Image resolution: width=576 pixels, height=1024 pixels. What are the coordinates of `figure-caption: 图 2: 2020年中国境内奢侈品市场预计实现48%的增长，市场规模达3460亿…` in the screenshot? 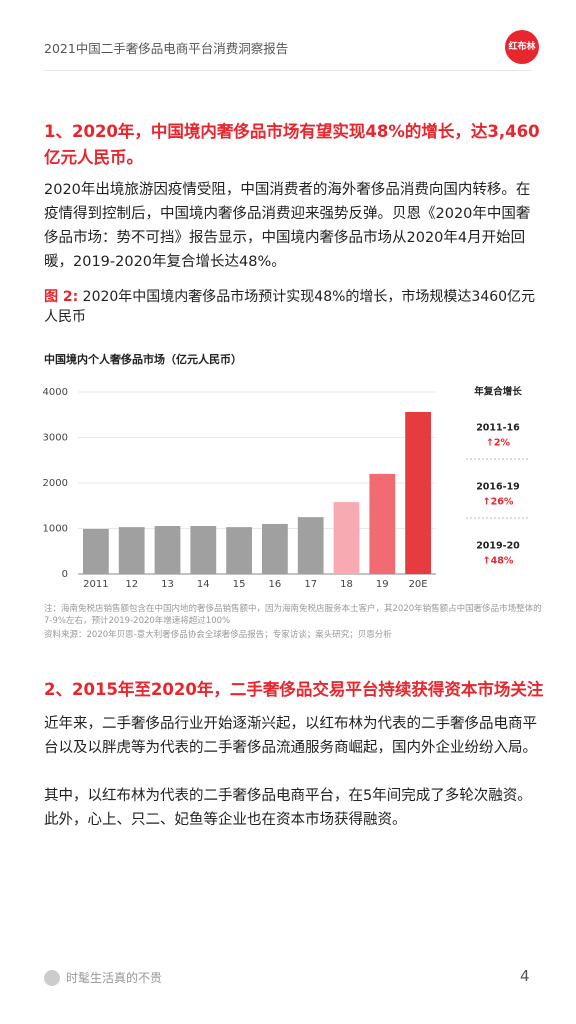 It's located at (294, 307).